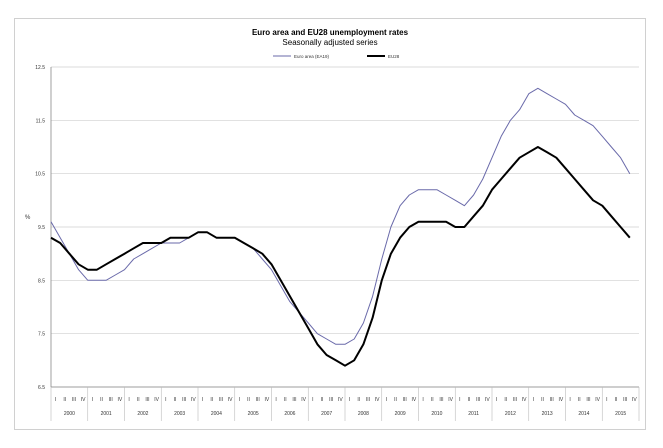 The image size is (663, 448). I want to click on year-label: 2011, so click(473, 414).